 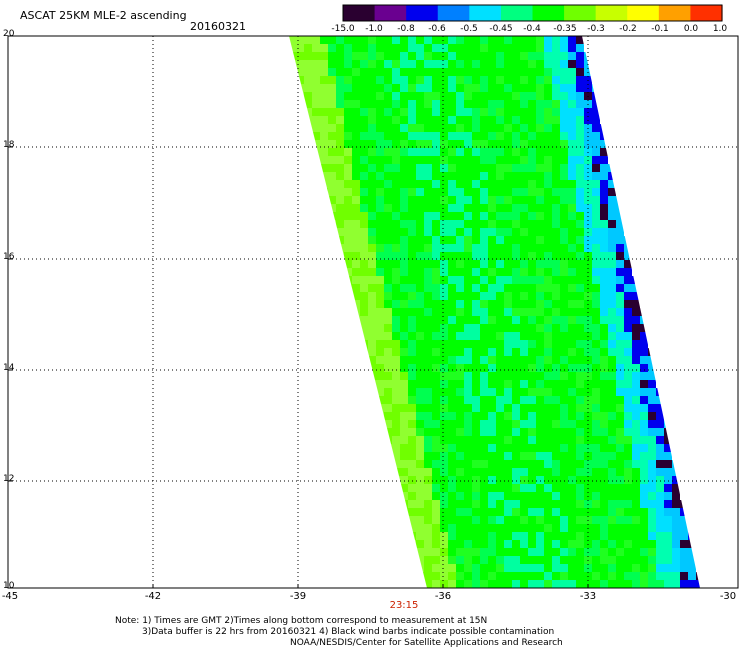 What do you see at coordinates (374, 29) in the screenshot?
I see `colorbar-label: -1.0` at bounding box center [374, 29].